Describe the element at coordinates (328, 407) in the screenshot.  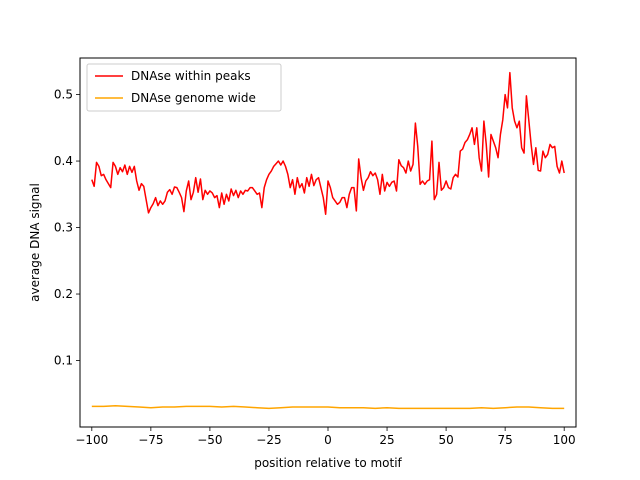
I see `series-line-genome-wide` at that location.